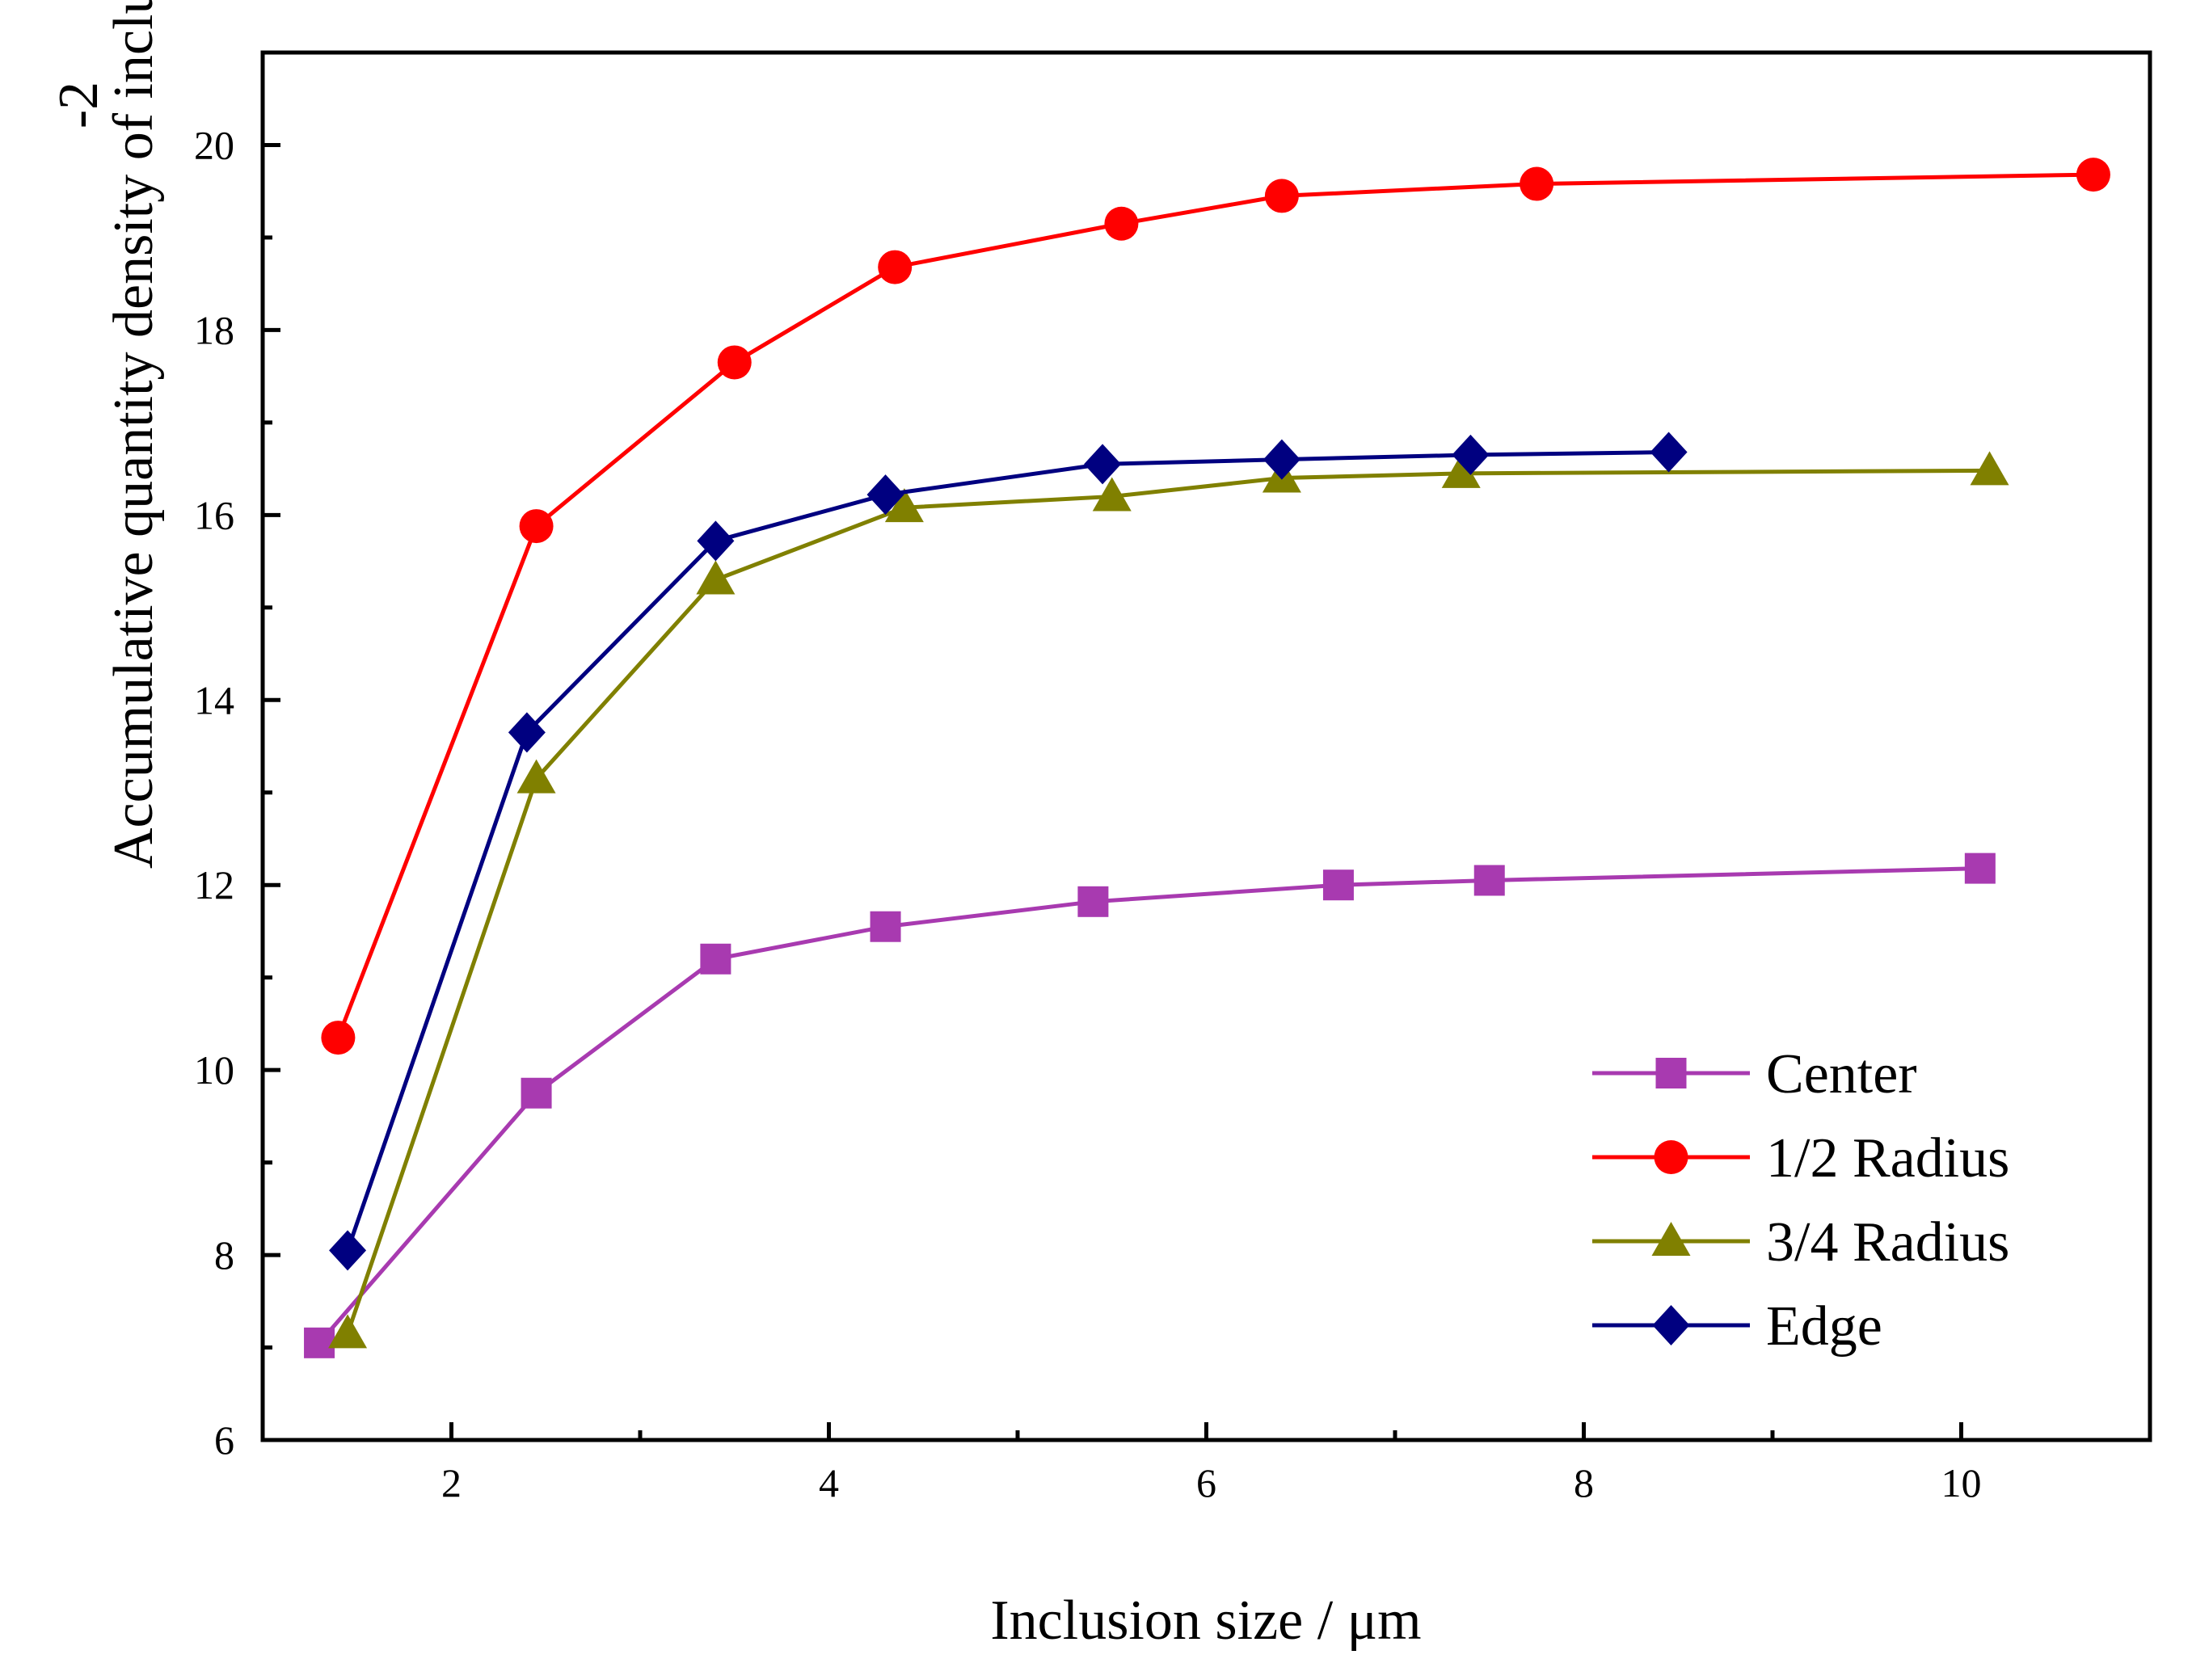 This screenshot has width=2192, height=1680. What do you see at coordinates (1671, 1239) in the screenshot?
I see `legend-marker-3-4-radius` at bounding box center [1671, 1239].